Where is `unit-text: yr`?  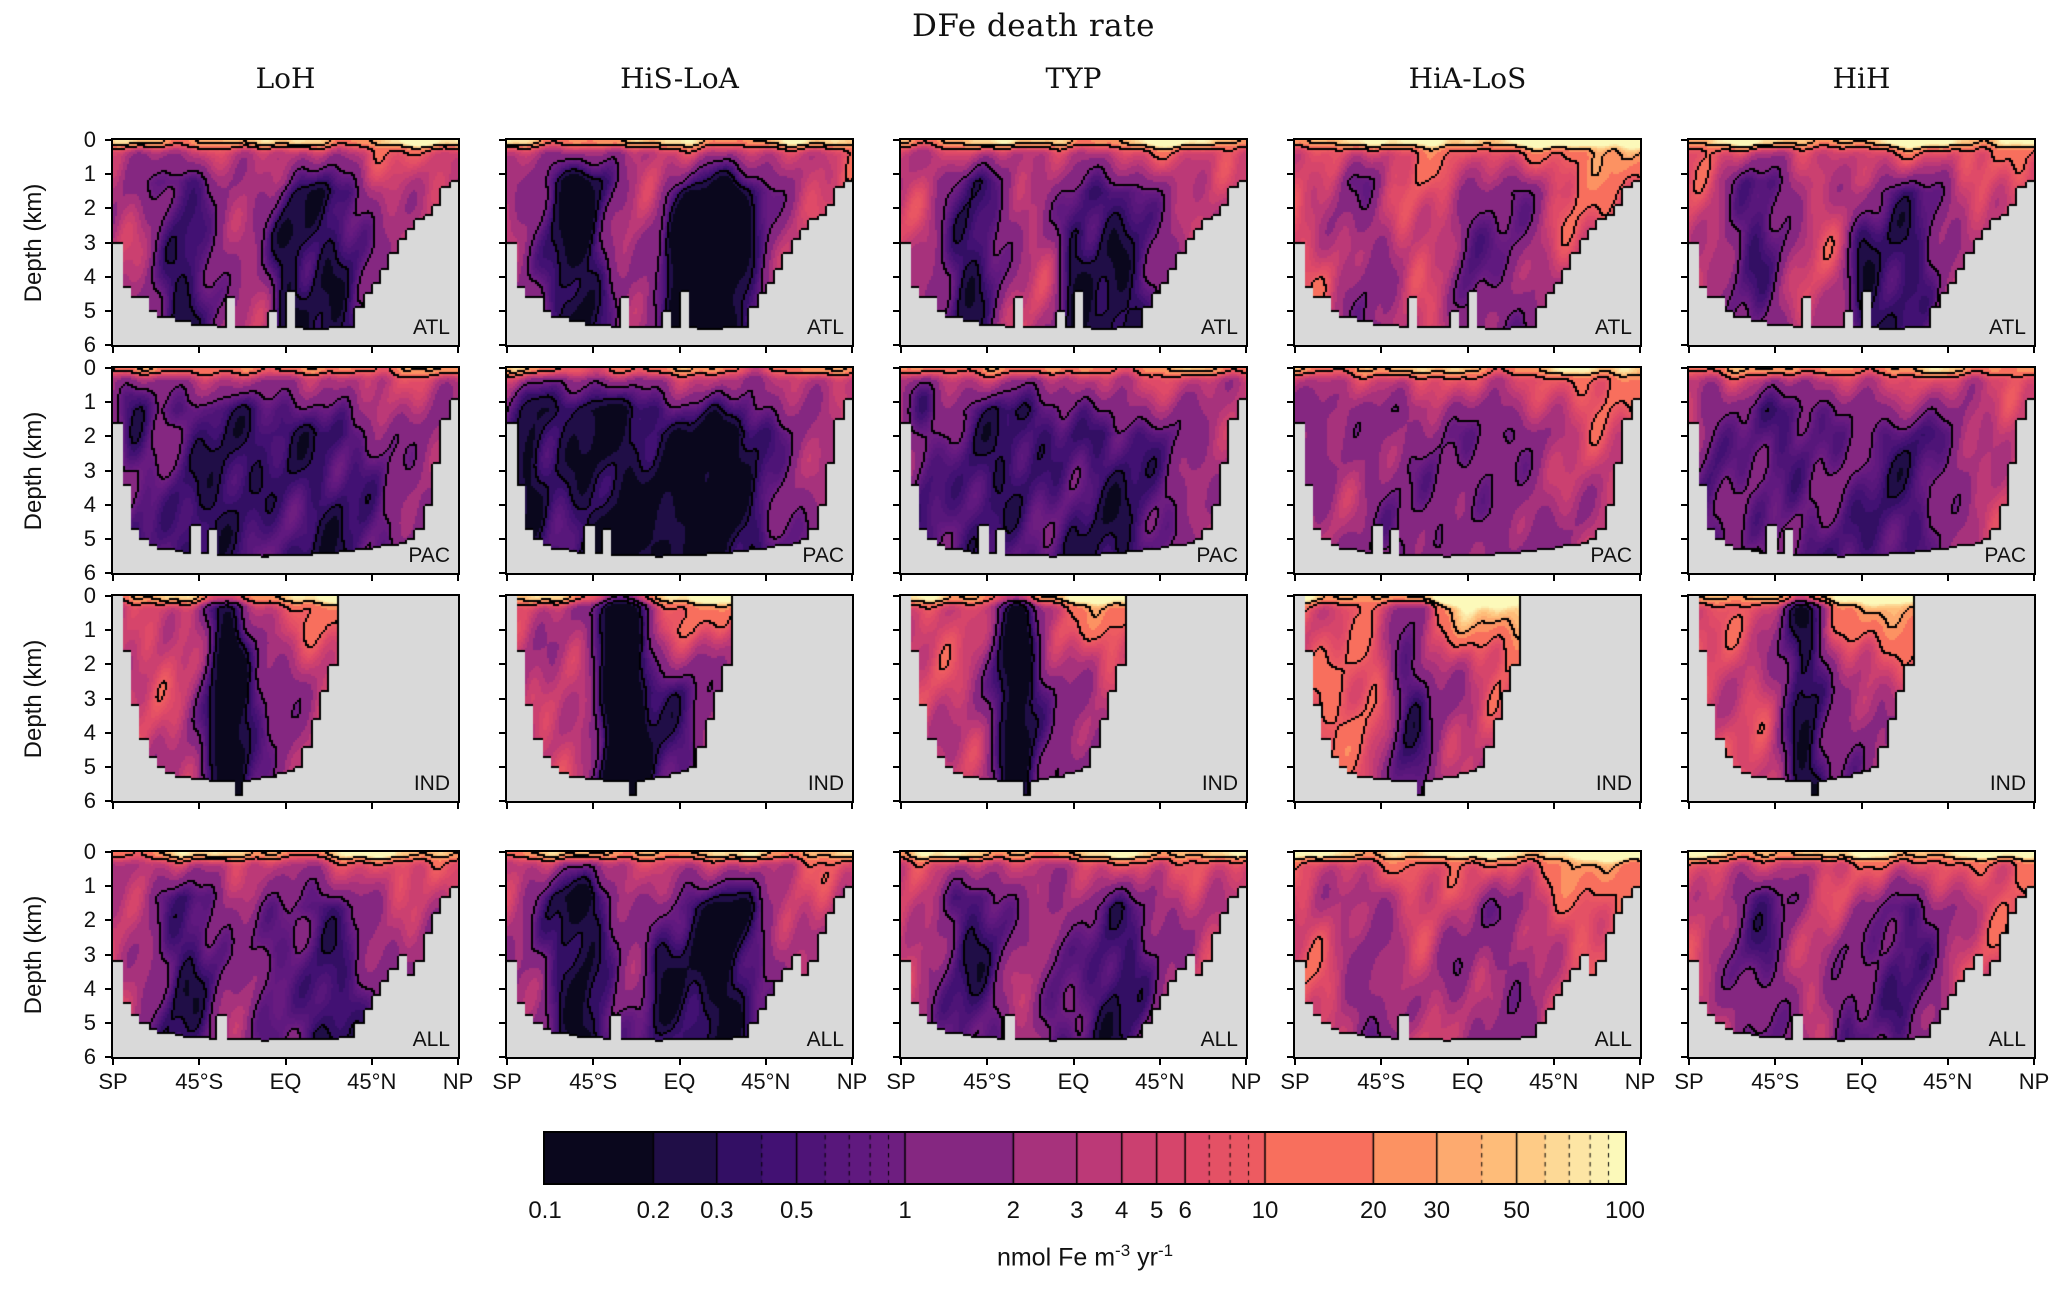
unit-text: yr is located at coordinates (1144, 1257).